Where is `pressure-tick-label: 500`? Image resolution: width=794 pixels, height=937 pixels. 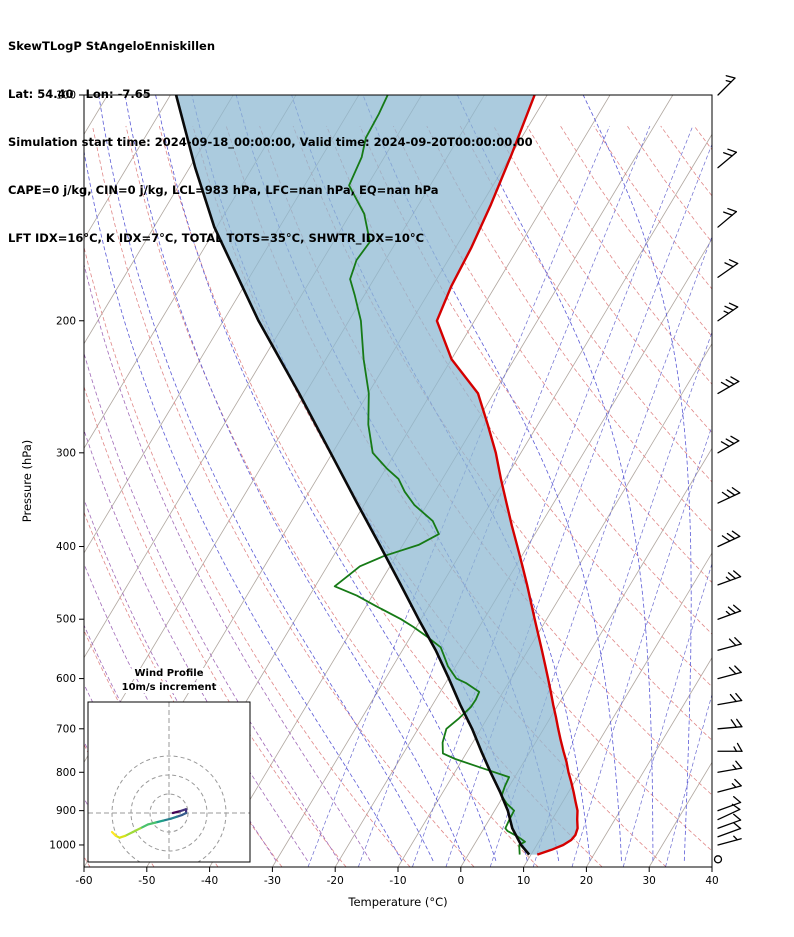 pressure-tick-label: 500 is located at coordinates (66, 620).